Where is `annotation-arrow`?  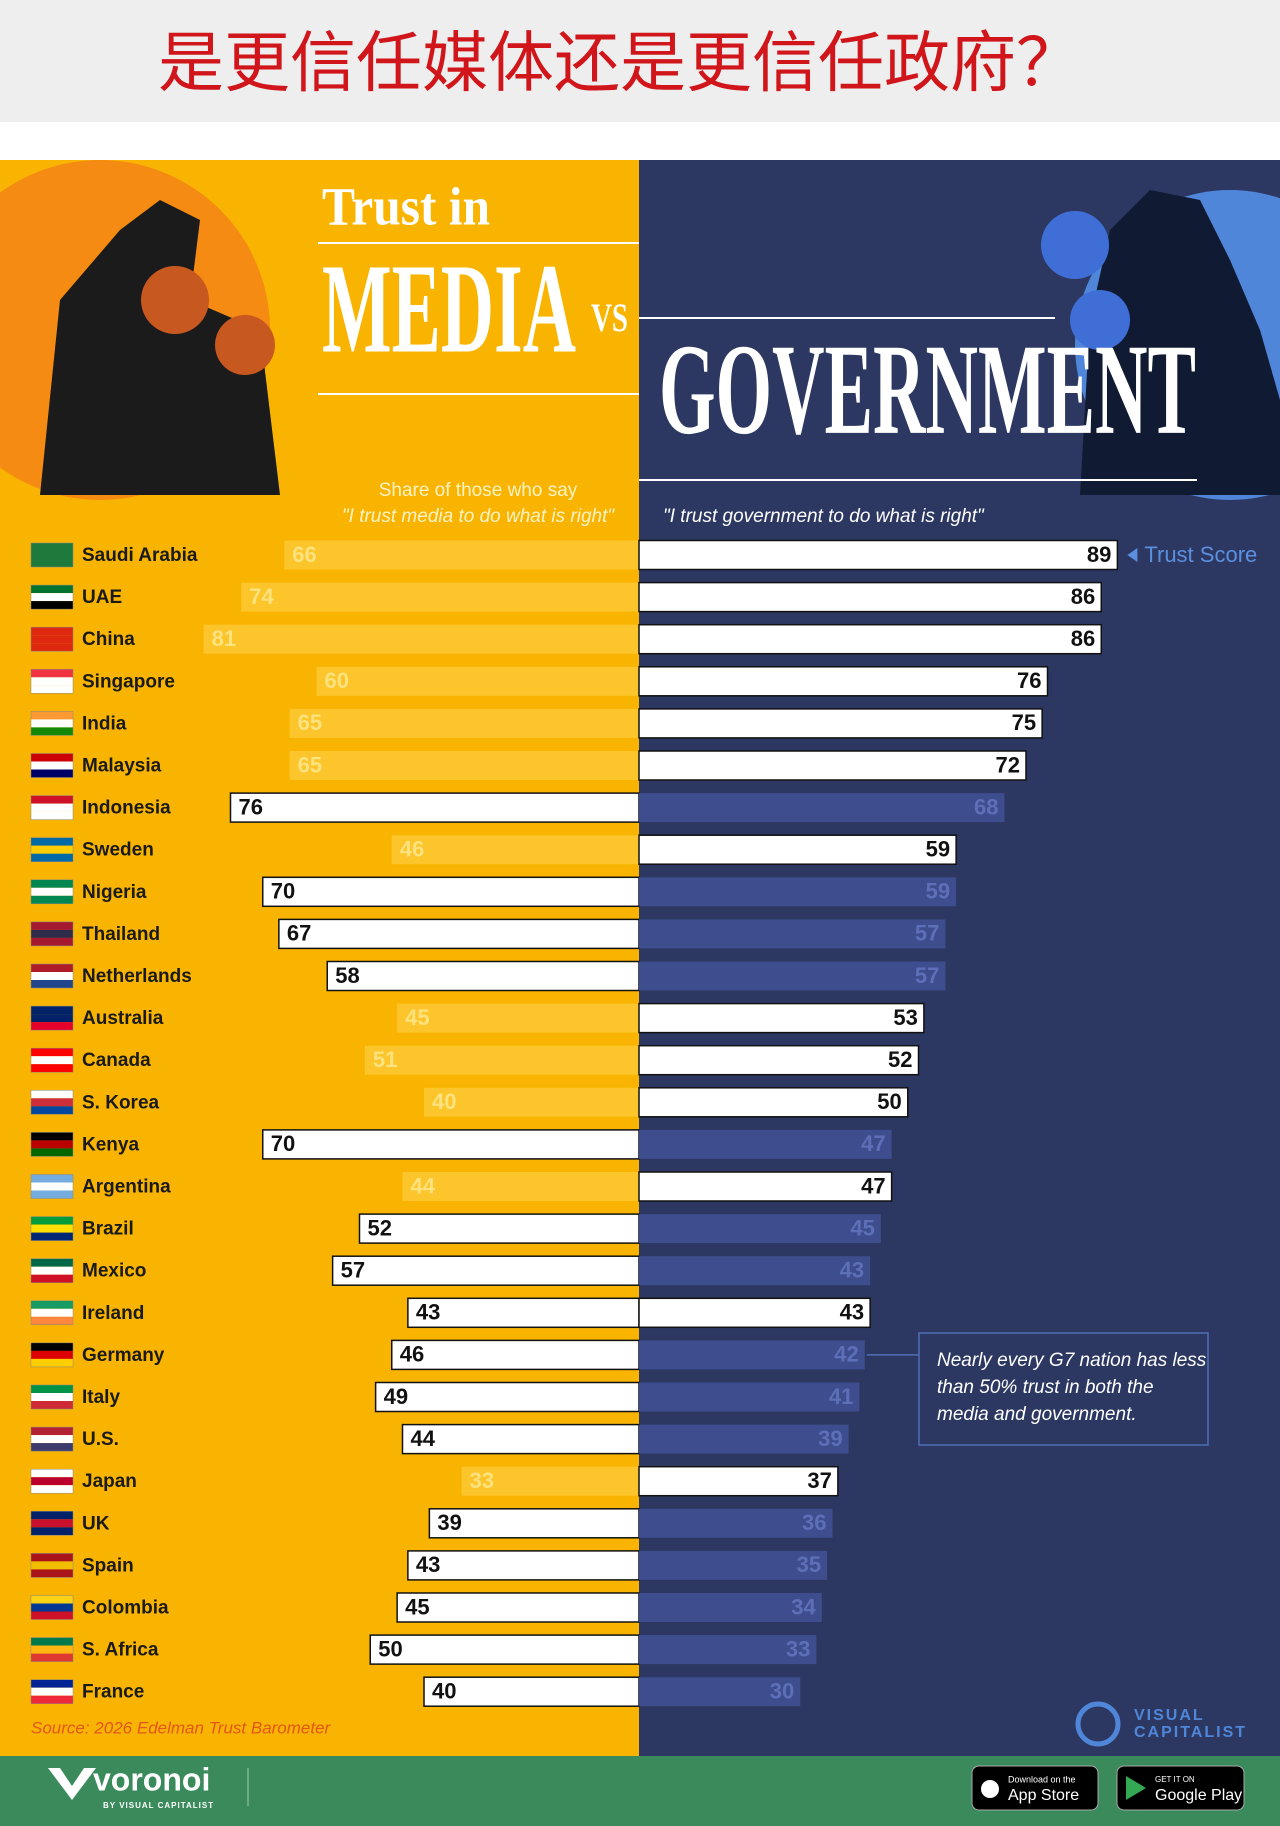
annotation-arrow is located at coordinates (1132, 555).